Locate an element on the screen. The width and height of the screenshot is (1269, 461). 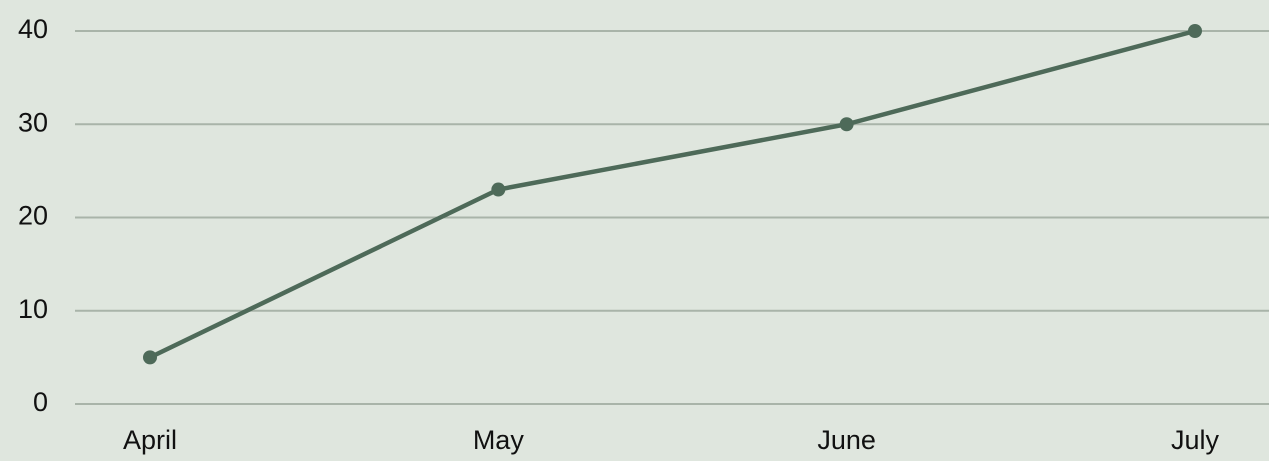
y-tick-label: 0 is located at coordinates (40, 402).